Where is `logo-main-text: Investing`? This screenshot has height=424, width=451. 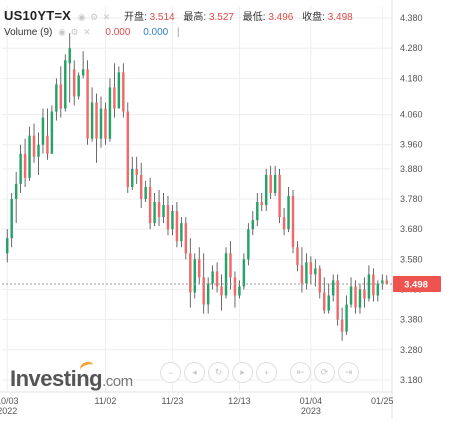 logo-main-text: Investing is located at coordinates (56, 378).